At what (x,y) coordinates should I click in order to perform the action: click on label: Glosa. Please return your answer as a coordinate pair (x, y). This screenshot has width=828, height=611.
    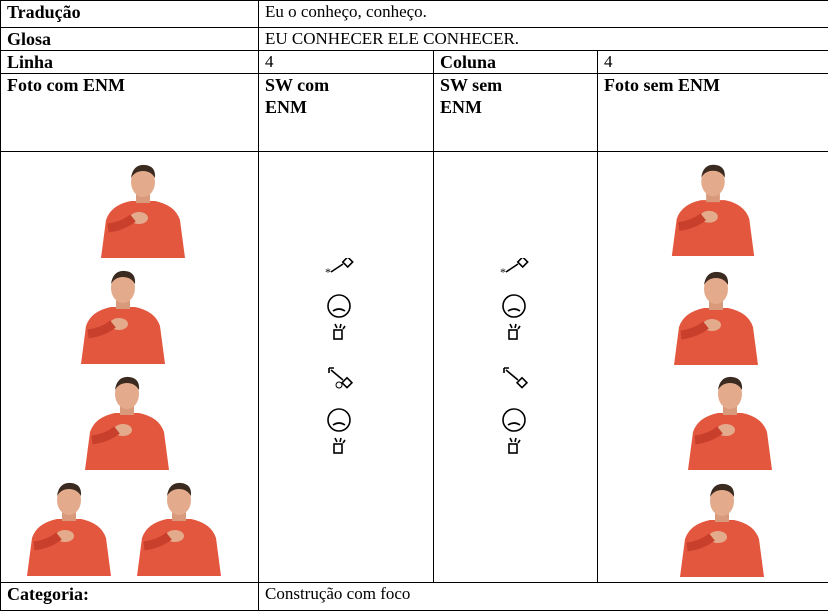
    Looking at the image, I should click on (130, 39).